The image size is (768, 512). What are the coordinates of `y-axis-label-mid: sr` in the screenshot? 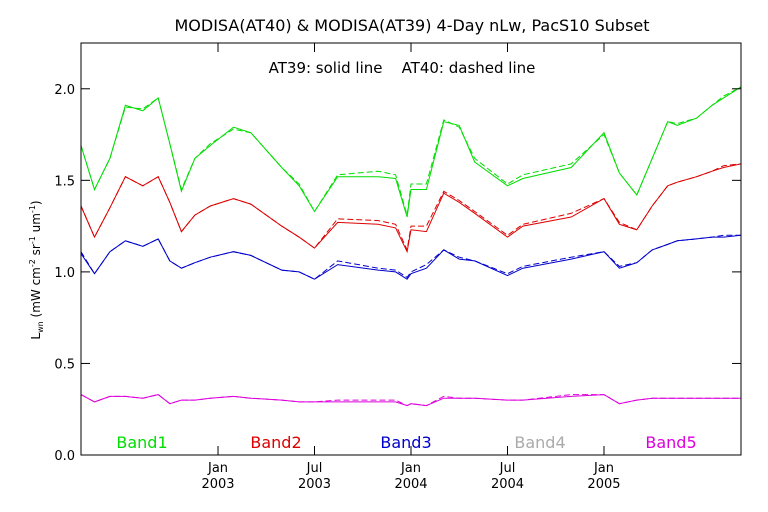 It's located at (36, 251).